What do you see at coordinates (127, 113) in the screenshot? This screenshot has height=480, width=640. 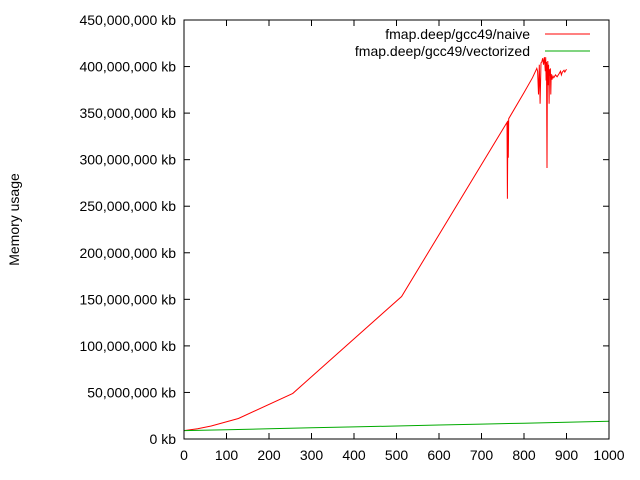 I see `y-tick-label: 350,000,000 kb` at bounding box center [127, 113].